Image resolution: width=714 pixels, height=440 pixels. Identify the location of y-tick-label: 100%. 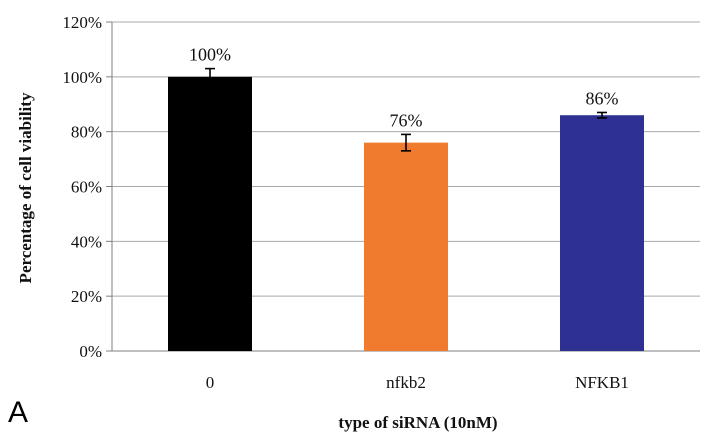
(82, 77).